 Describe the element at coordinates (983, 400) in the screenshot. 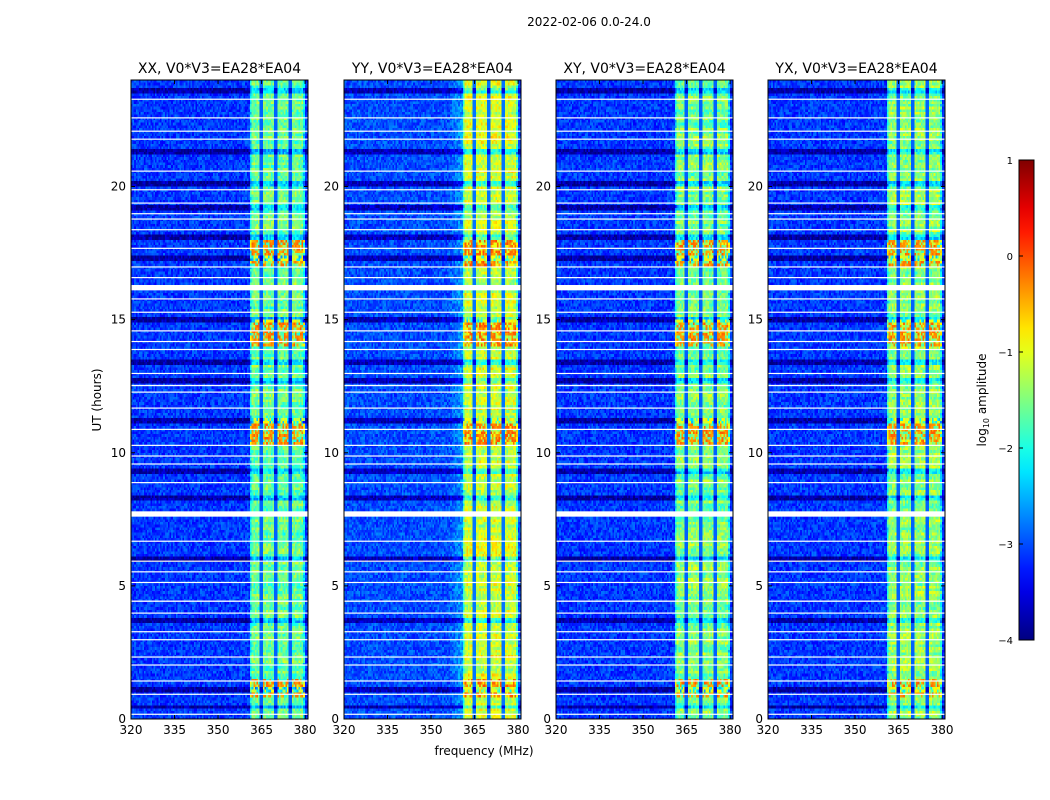

I see `colorbar-label: log10 amplitude` at that location.